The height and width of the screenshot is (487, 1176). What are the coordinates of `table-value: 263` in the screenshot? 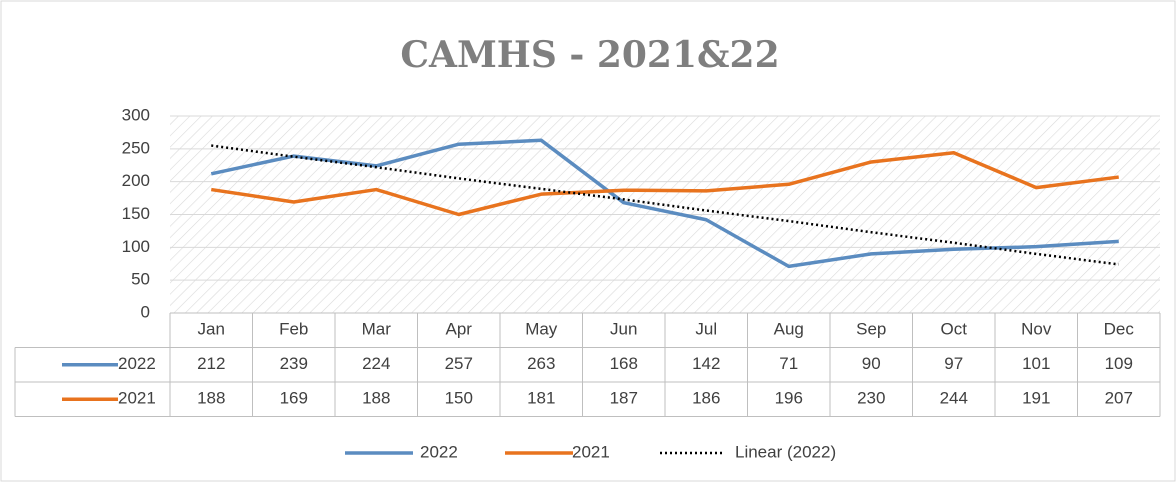 It's located at (541, 363).